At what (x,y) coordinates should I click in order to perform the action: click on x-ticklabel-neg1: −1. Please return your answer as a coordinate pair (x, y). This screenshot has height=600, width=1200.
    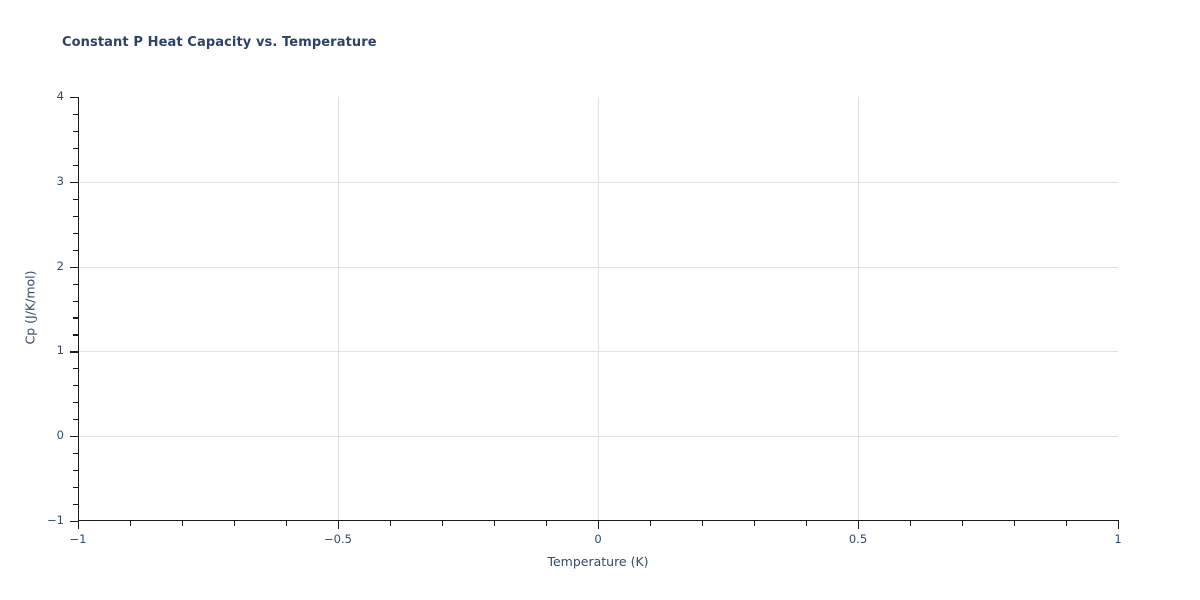
    Looking at the image, I should click on (78, 539).